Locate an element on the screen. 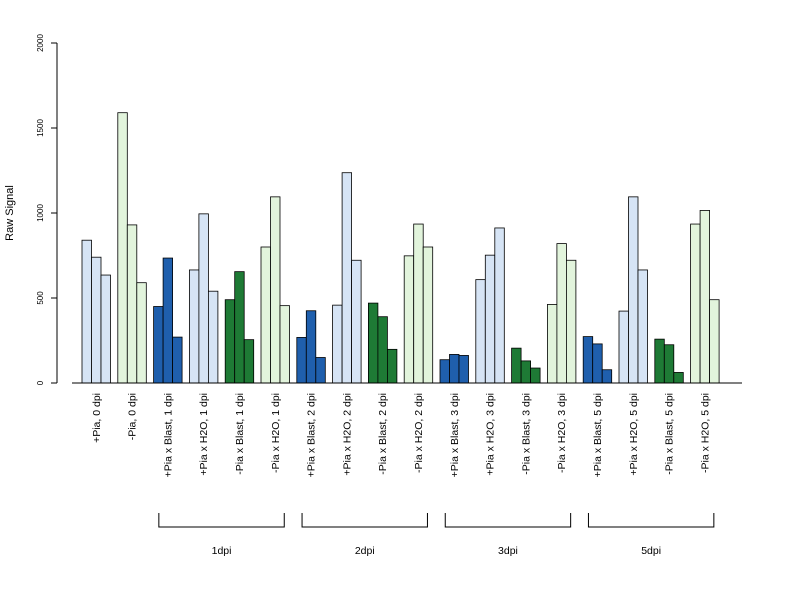  x-tick-label: -Pia x H2O, 5 dpi is located at coordinates (705, 433).